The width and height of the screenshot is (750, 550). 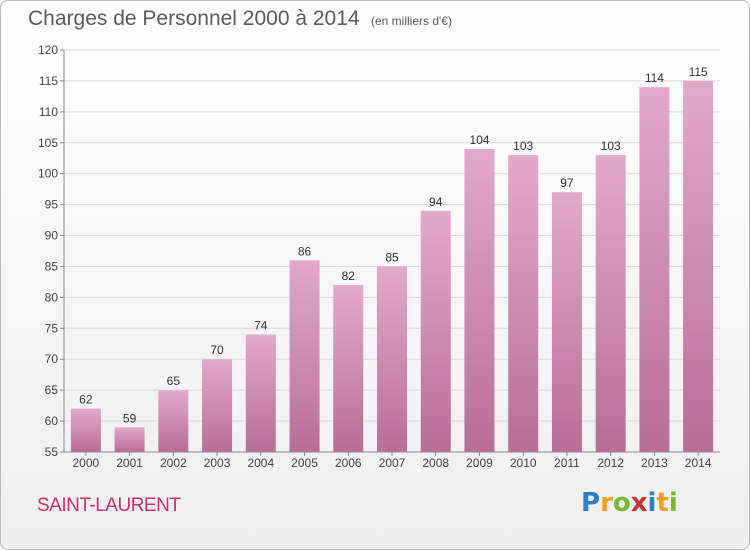 What do you see at coordinates (48, 50) in the screenshot?
I see `y-tick-label: 120` at bounding box center [48, 50].